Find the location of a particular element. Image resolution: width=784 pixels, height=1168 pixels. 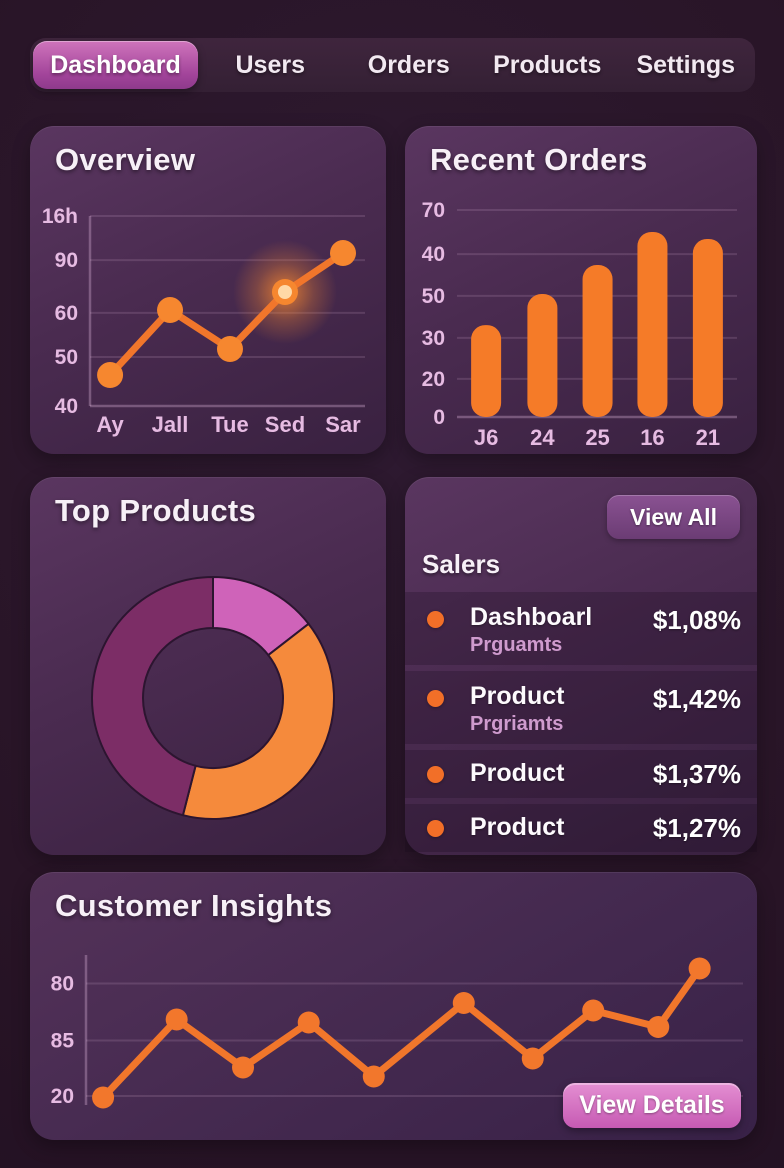

y-axis-tick: 0 is located at coordinates (439, 417).